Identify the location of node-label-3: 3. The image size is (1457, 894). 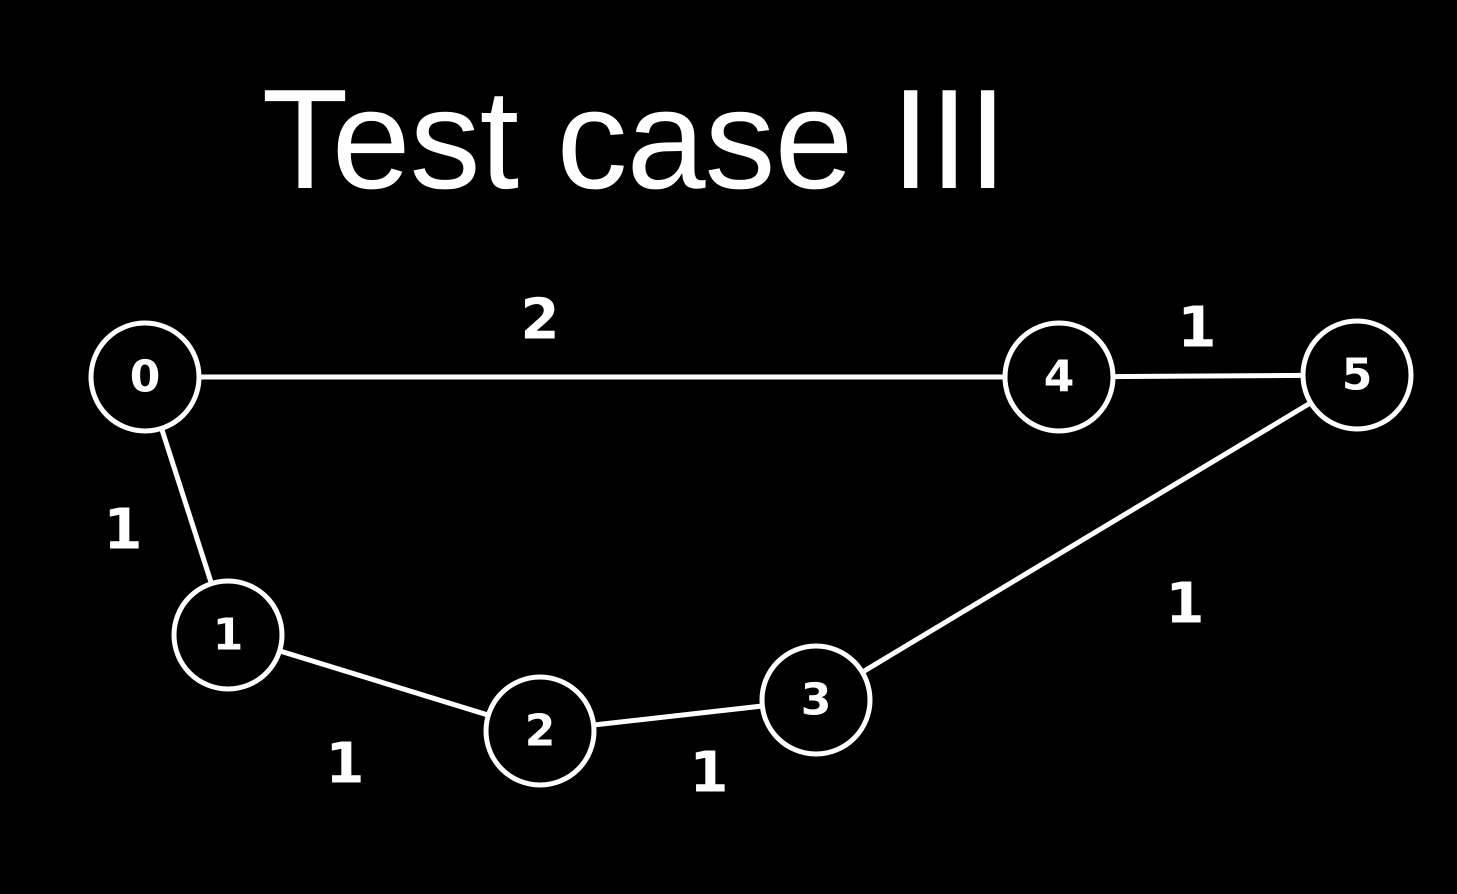
(816, 700).